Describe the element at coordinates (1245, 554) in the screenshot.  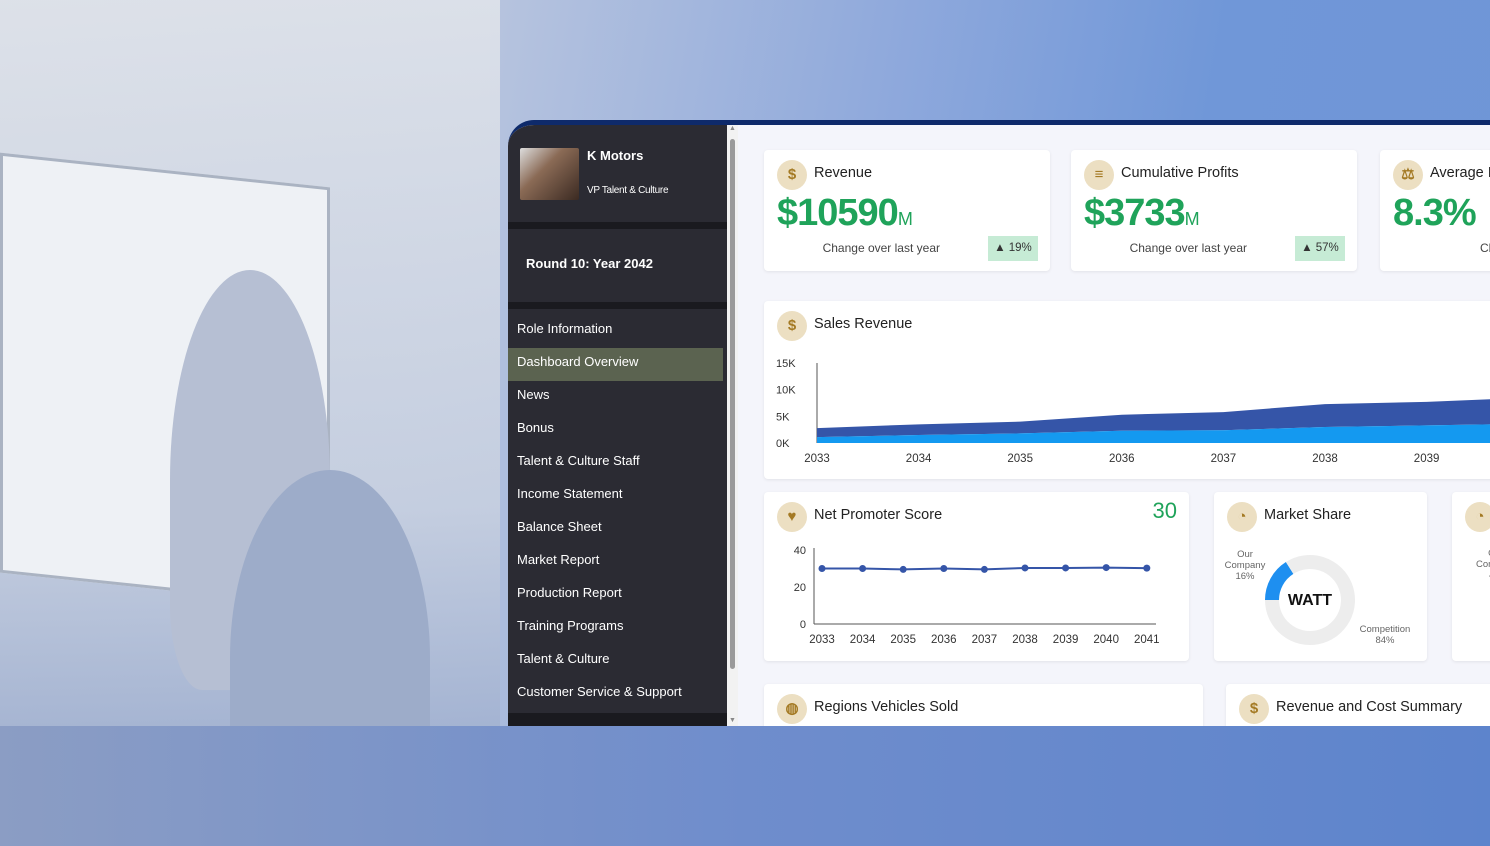
I see `slice-label: Our` at that location.